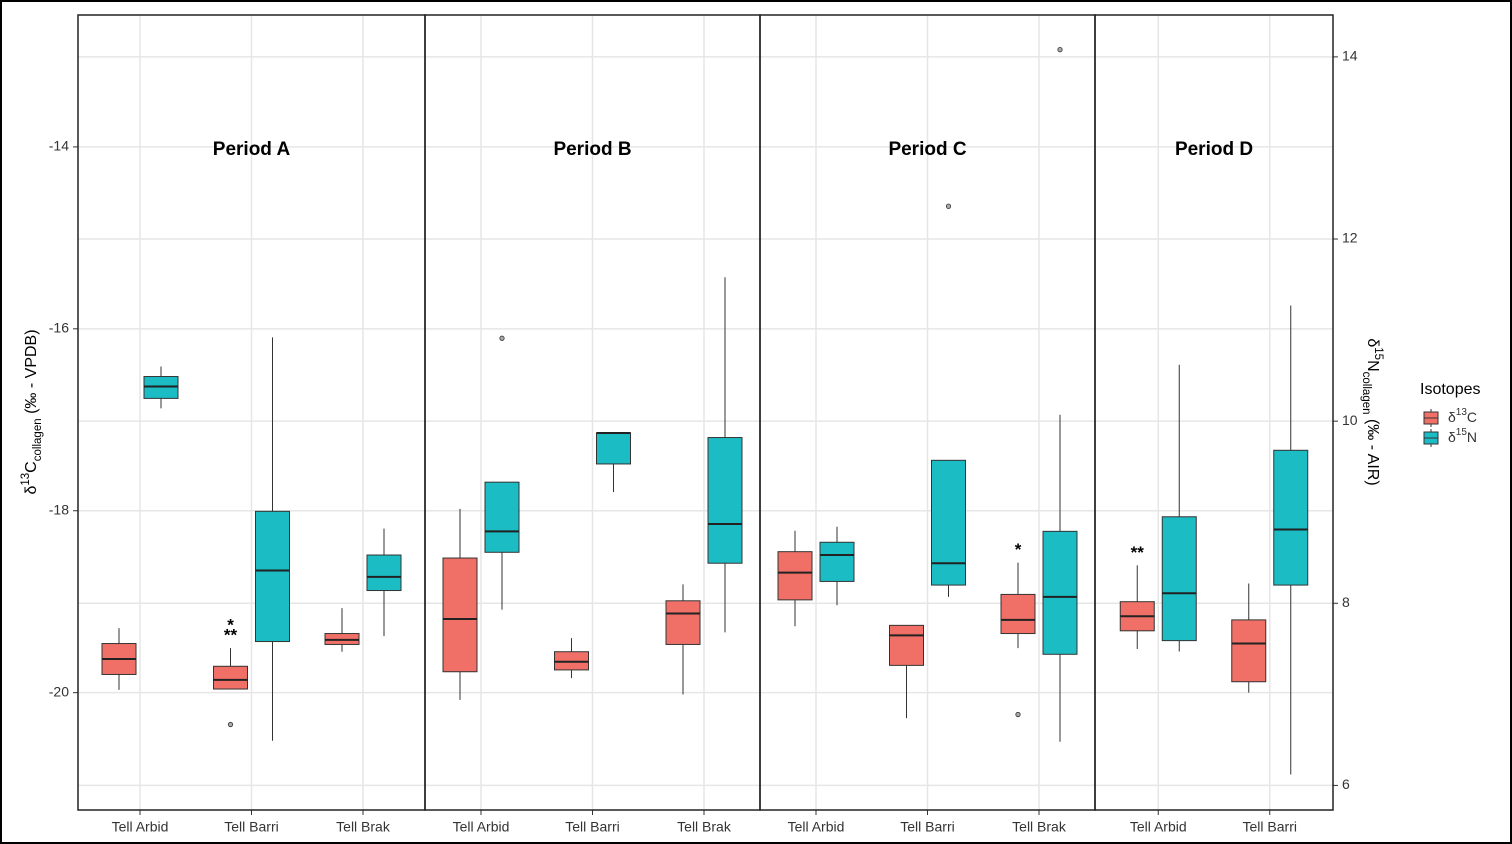 Image resolution: width=1512 pixels, height=844 pixels. What do you see at coordinates (1472, 417) in the screenshot?
I see `legend-label-part: C` at bounding box center [1472, 417].